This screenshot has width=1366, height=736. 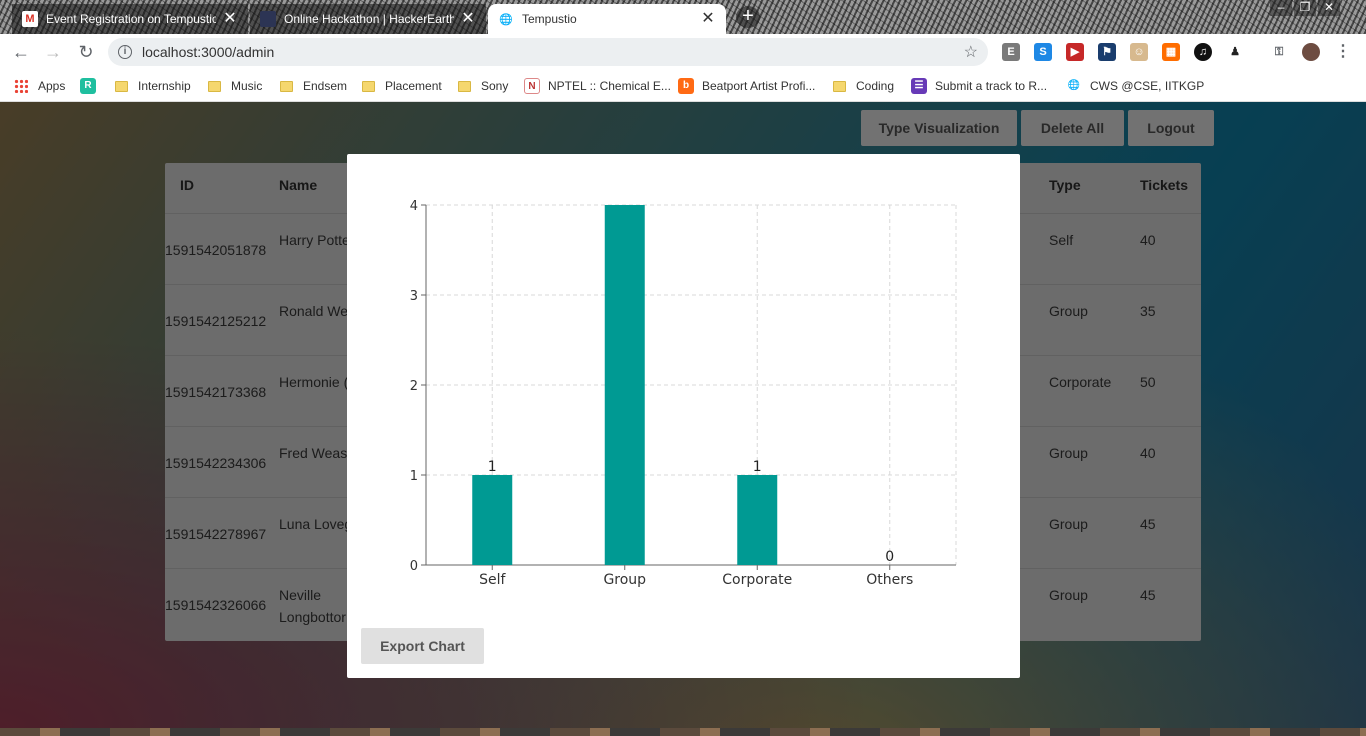 I want to click on address-bar: i localhost:3000/admin ☆, so click(x=548, y=52).